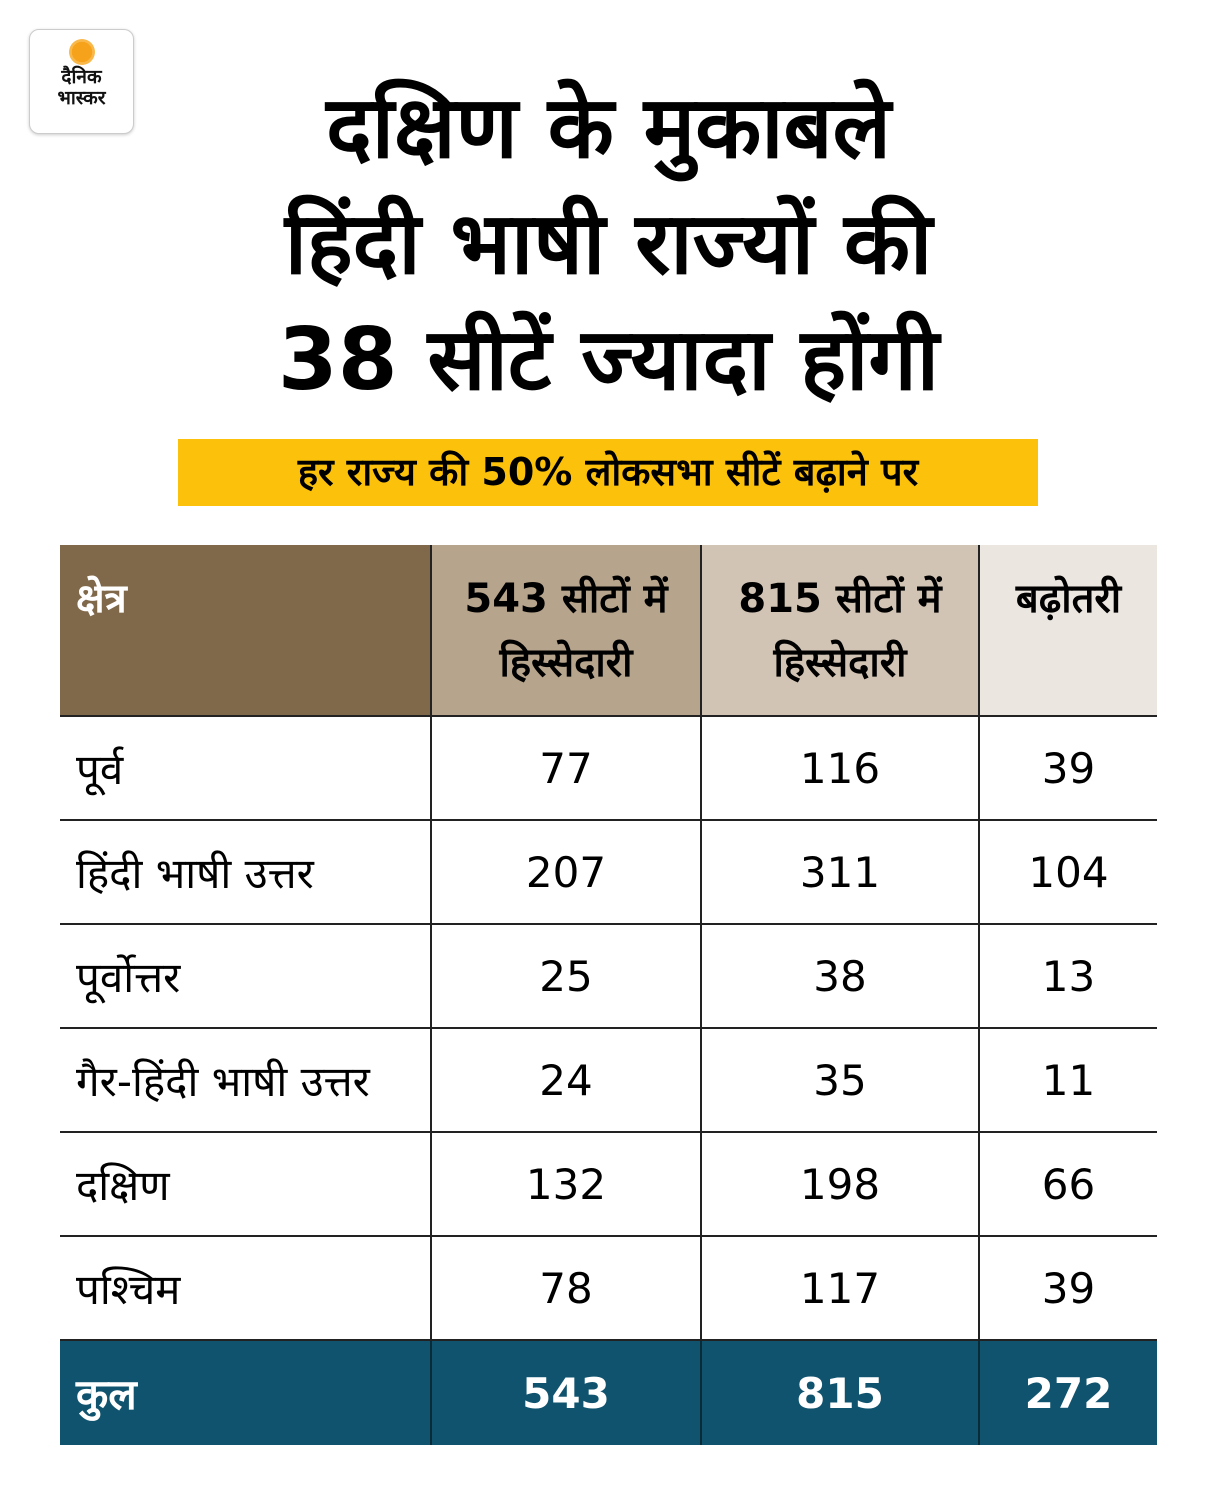 This screenshot has width=1217, height=1507. I want to click on table-header-cell-1: 543 सीटों में हिस्सेदारी, so click(567, 630).